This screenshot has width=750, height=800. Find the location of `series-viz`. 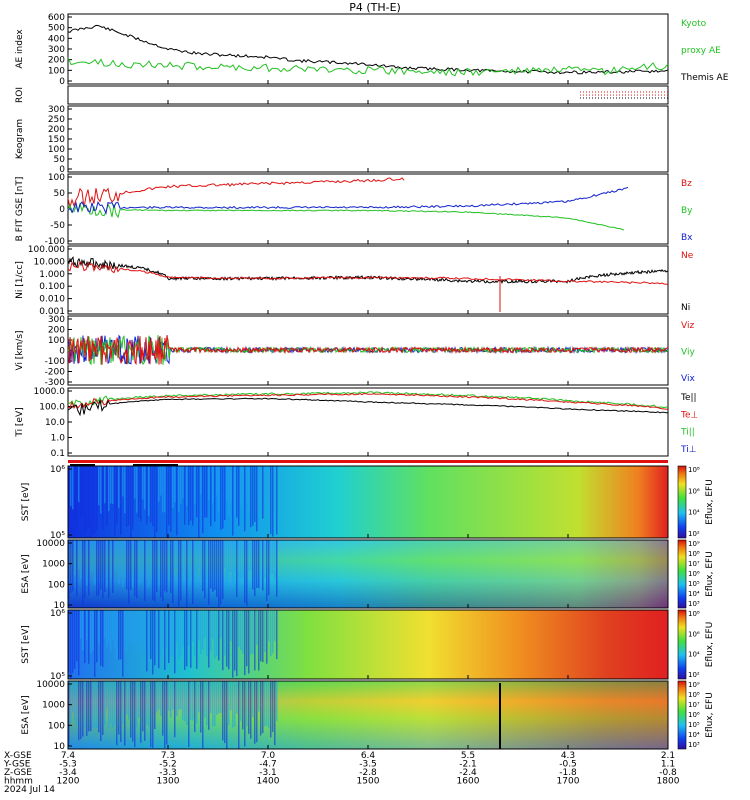

series-viz is located at coordinates (368, 350).